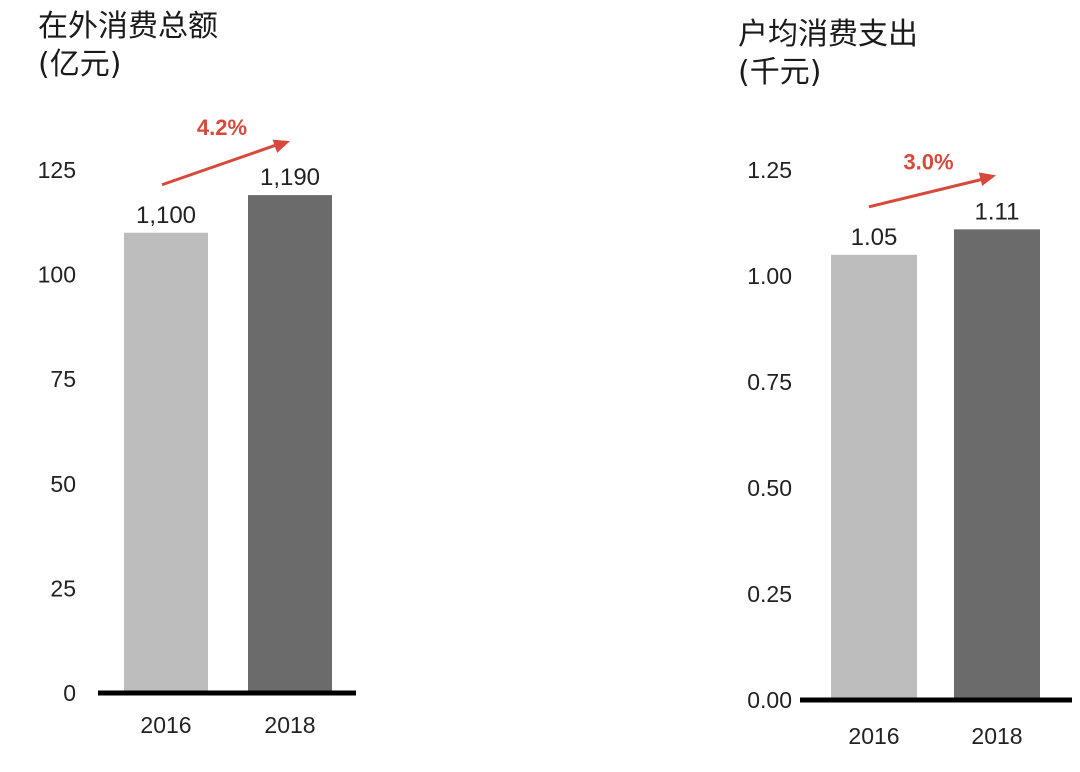 This screenshot has width=1080, height=772. Describe the element at coordinates (874, 237) in the screenshot. I see `right-data-label: 1.05` at that location.